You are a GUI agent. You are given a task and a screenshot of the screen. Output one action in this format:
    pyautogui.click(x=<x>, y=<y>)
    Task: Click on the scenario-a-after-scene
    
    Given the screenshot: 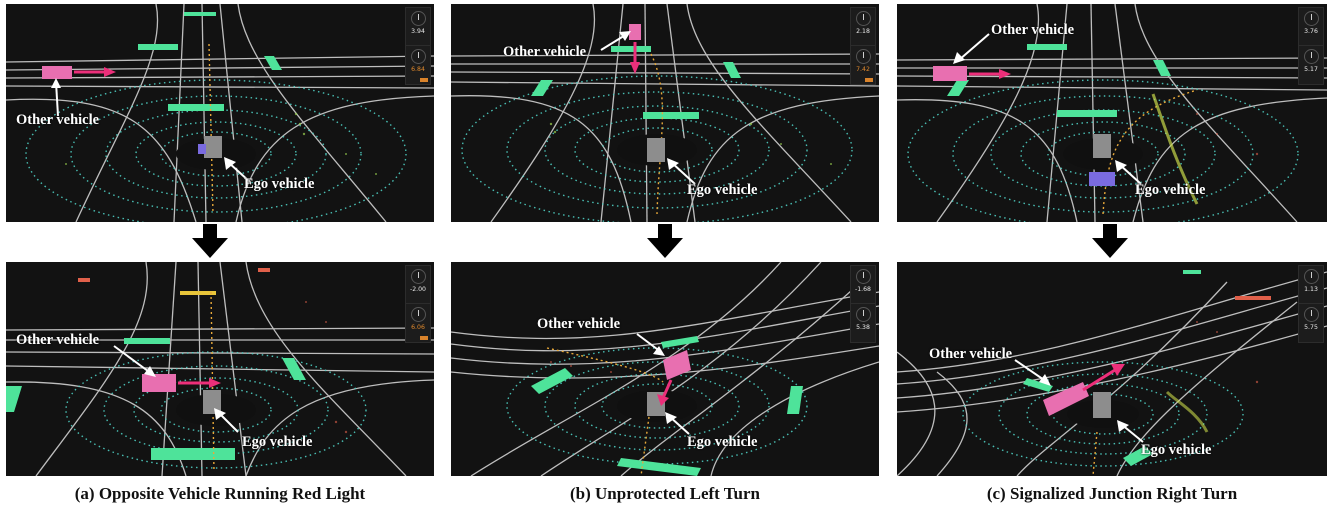 What is the action you would take?
    pyautogui.click(x=220, y=369)
    